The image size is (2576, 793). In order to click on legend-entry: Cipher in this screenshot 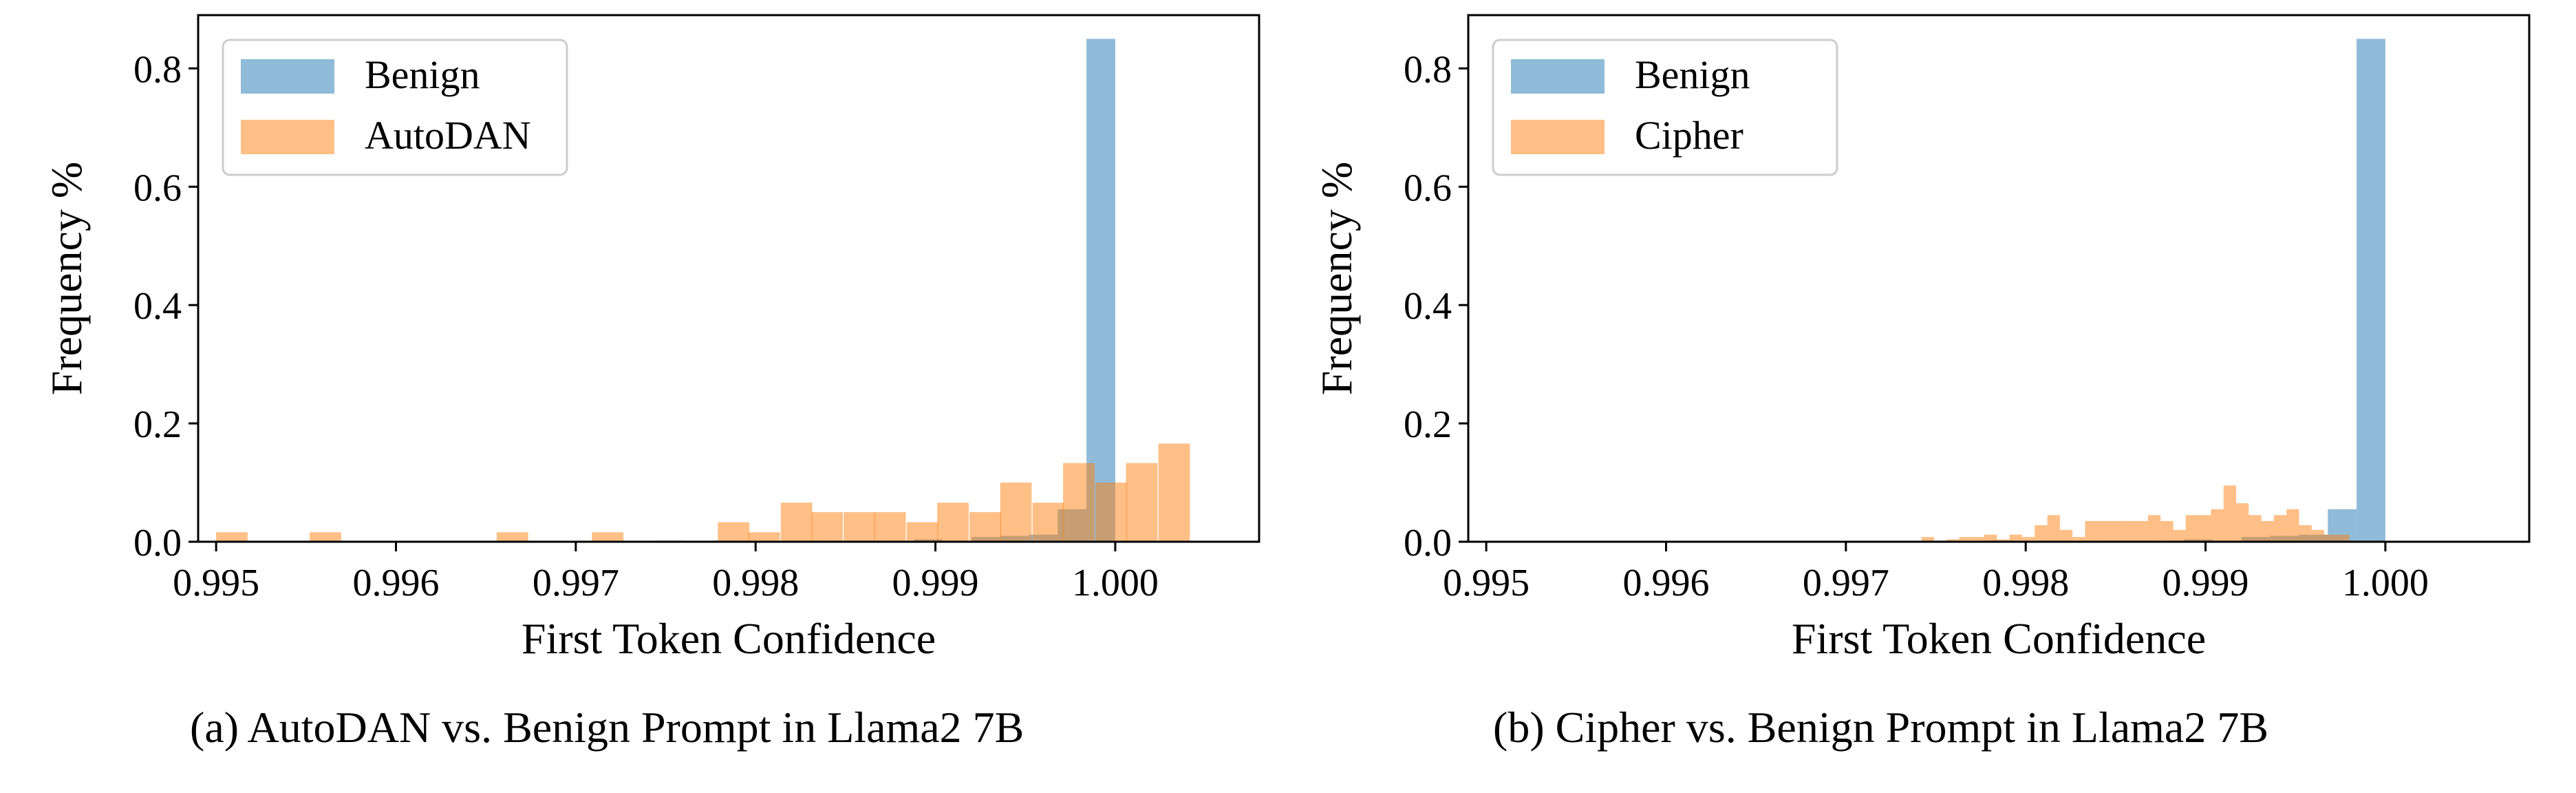, I will do `click(1689, 136)`.